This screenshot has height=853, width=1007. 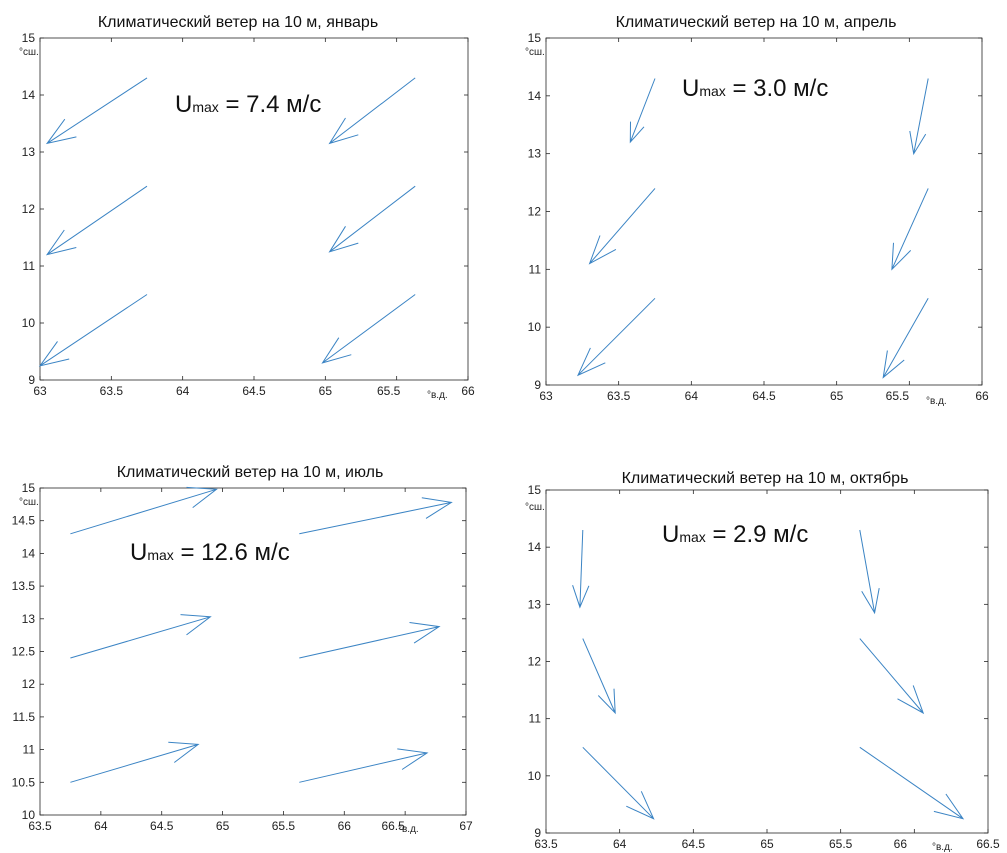 What do you see at coordinates (250, 472) in the screenshot?
I see `panel-title: Климатический ветер на 10 м, июль` at bounding box center [250, 472].